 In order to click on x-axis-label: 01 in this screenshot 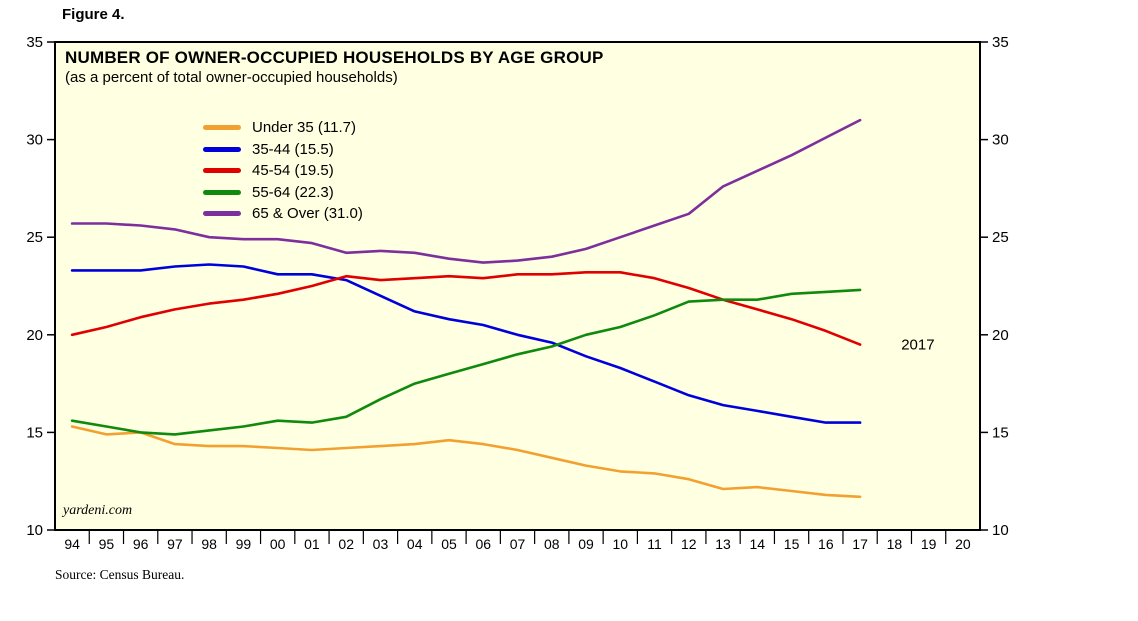, I will do `click(312, 544)`.